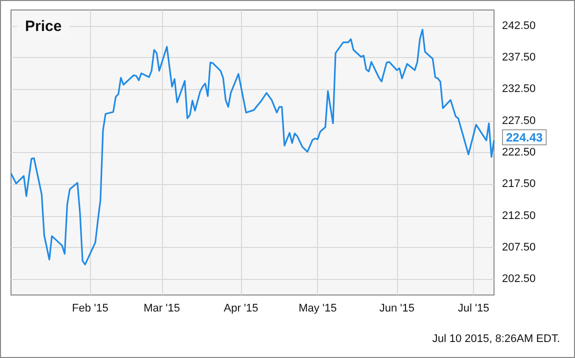 The image size is (575, 358). I want to click on text: Price, so click(43, 26).